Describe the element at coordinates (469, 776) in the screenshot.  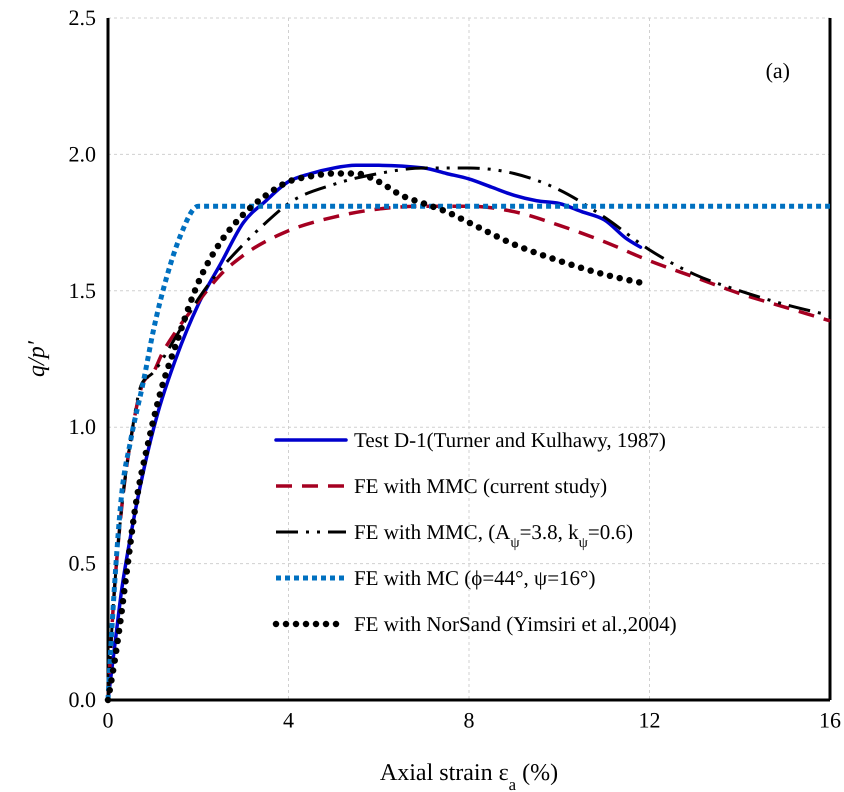
I see `x-axis-title: Axial strain ε$_{a}$ (%)` at that location.